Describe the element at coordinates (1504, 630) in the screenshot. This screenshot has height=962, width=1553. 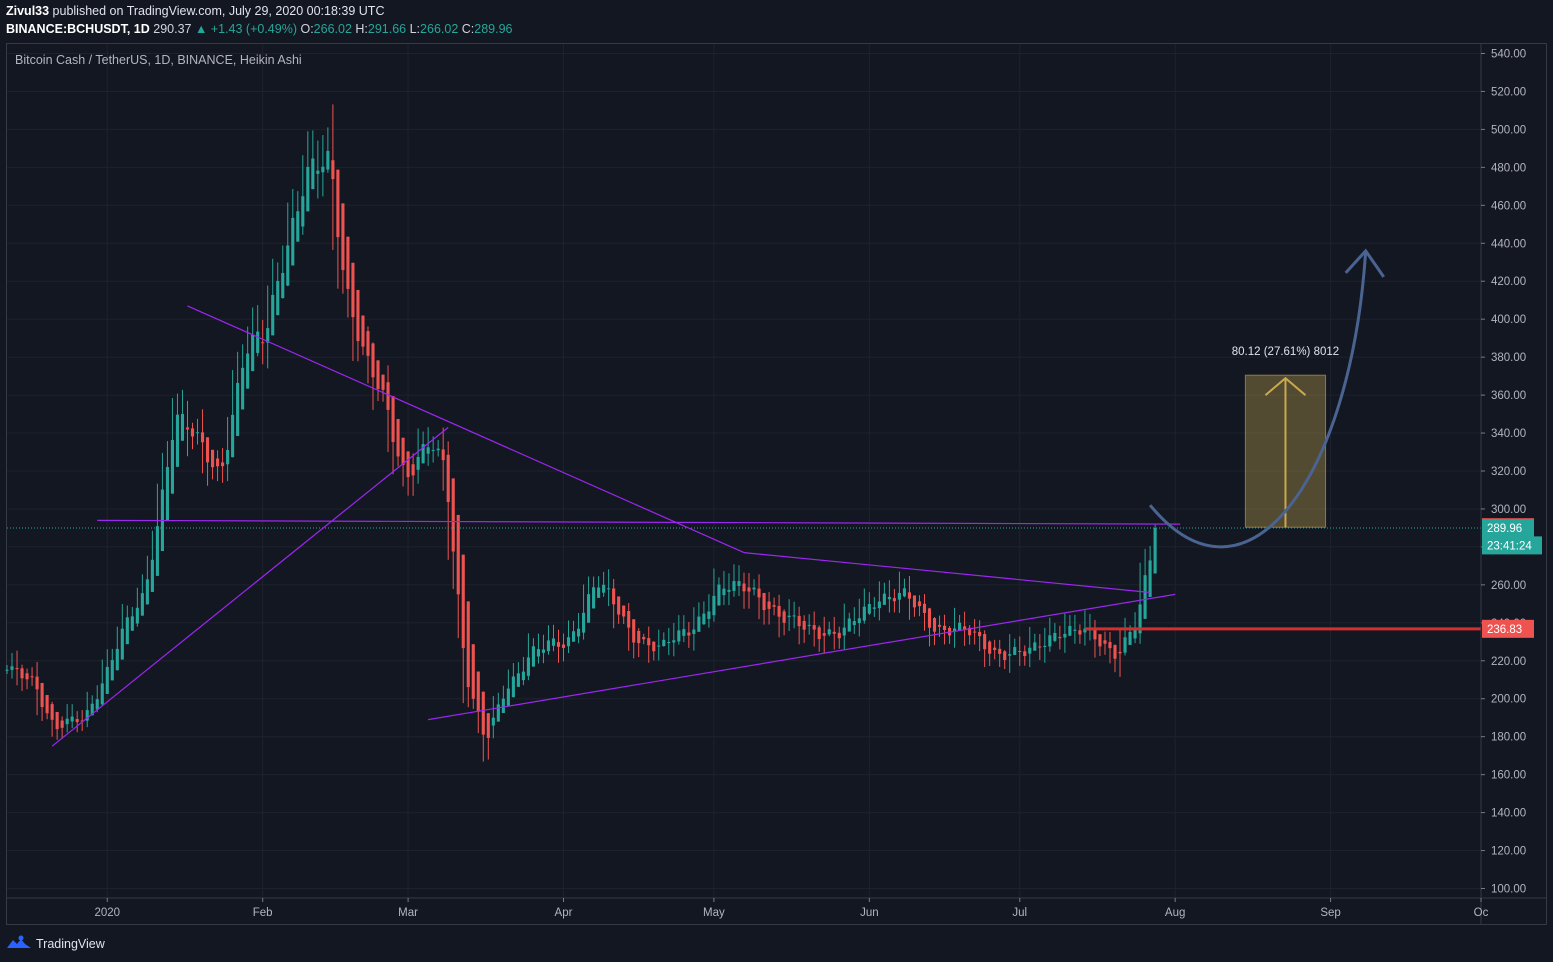
I see `price-tag-label: 236.83` at that location.